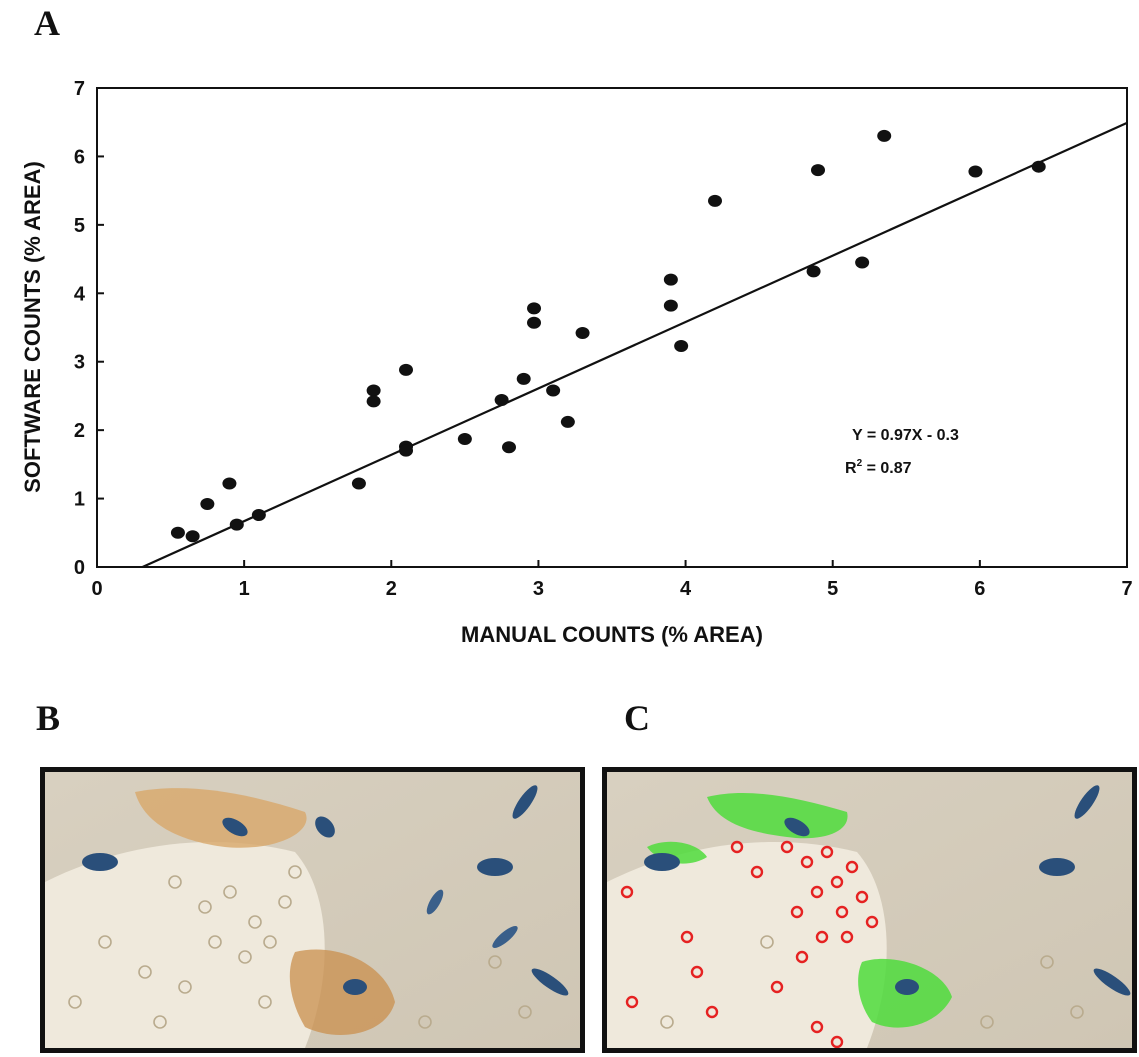 The height and width of the screenshot is (1057, 1139). Describe the element at coordinates (80, 294) in the screenshot. I see `y-tick-label: 4` at that location.